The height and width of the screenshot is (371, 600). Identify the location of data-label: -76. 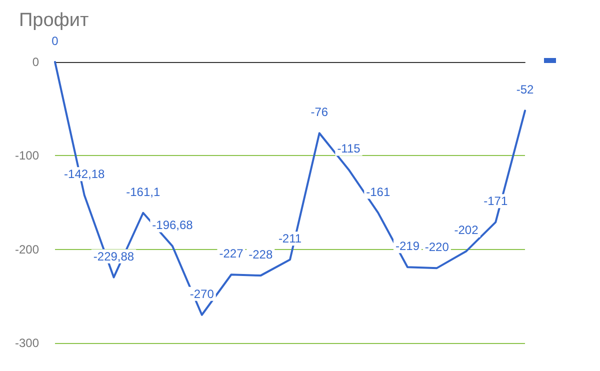
(319, 112).